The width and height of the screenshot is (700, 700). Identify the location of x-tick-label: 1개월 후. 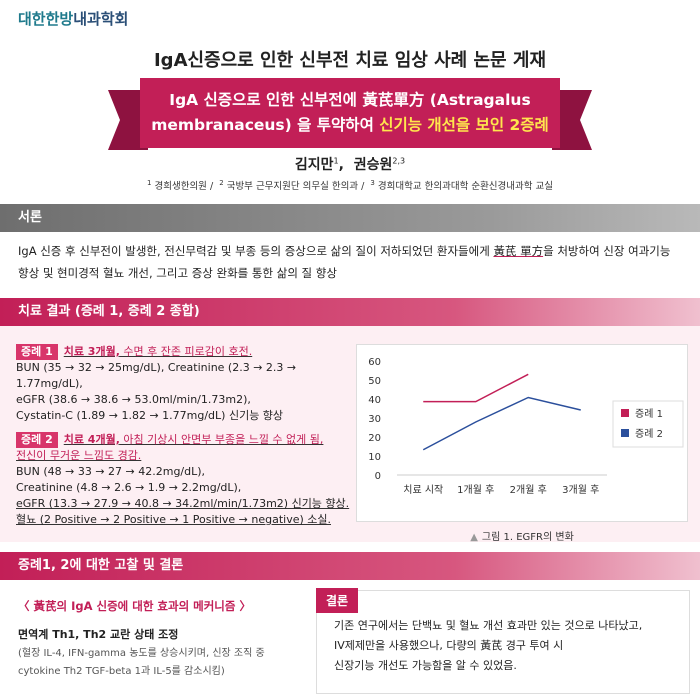
(475, 490).